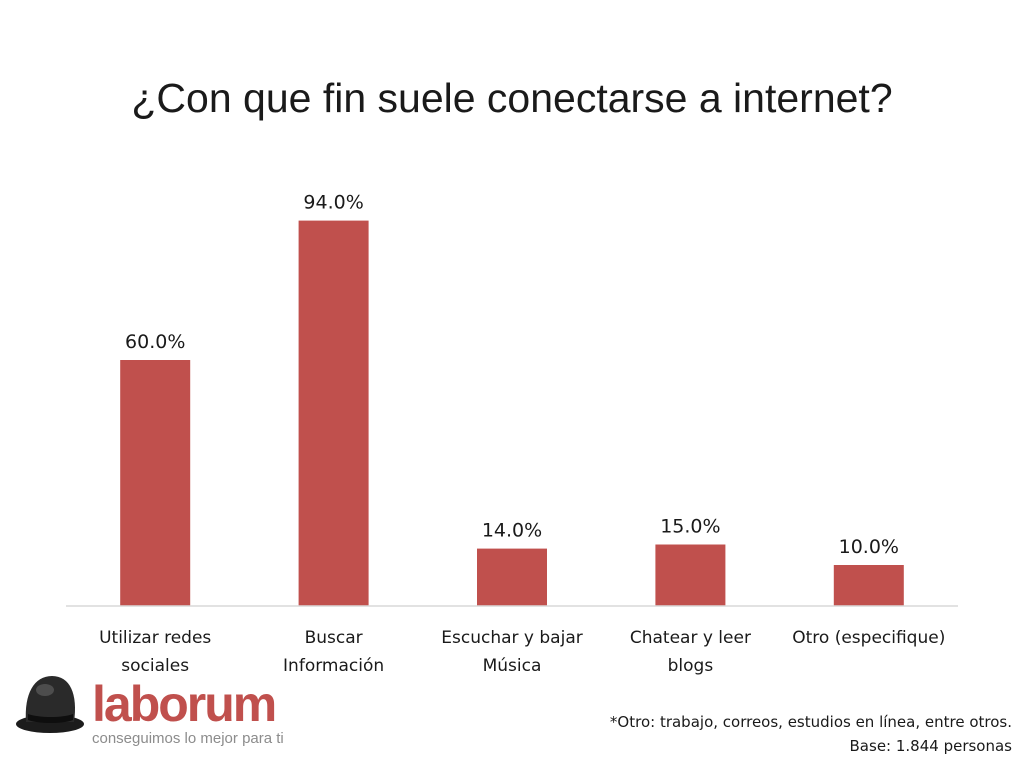  Describe the element at coordinates (155, 638) in the screenshot. I see `category-label-1-line-1: Utilizar redes` at that location.